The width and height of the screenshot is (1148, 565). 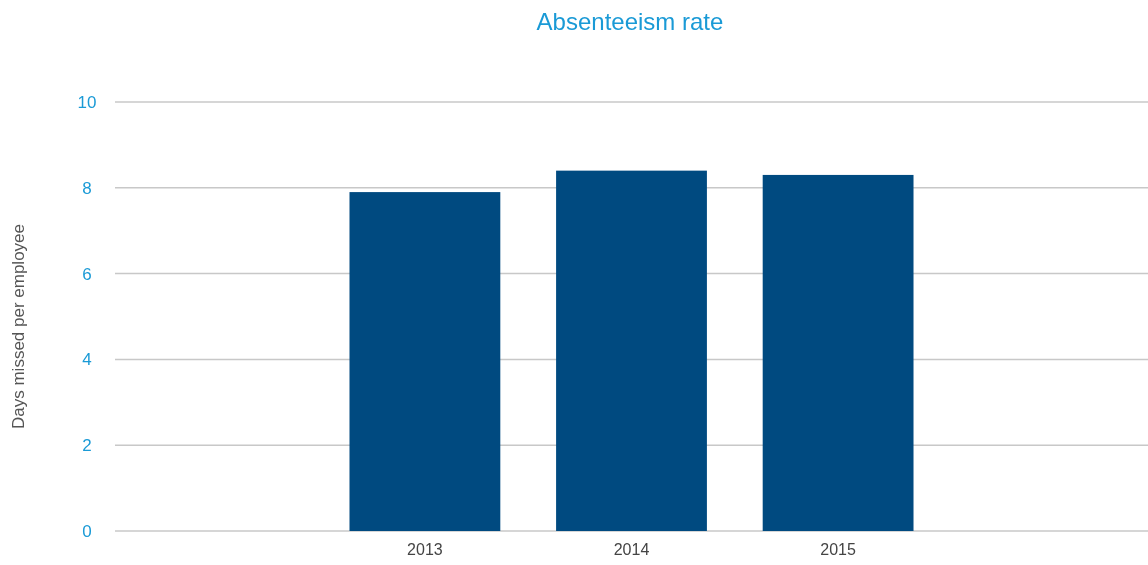 What do you see at coordinates (630, 21) in the screenshot?
I see `chart-title: Absenteeism rate` at bounding box center [630, 21].